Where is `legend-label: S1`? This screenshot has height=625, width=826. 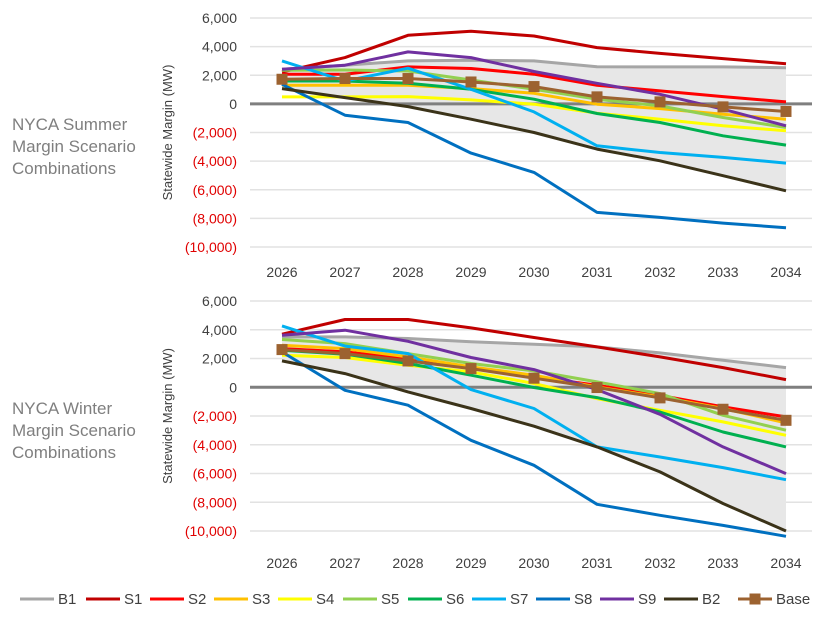
legend-label: S1 is located at coordinates (133, 599).